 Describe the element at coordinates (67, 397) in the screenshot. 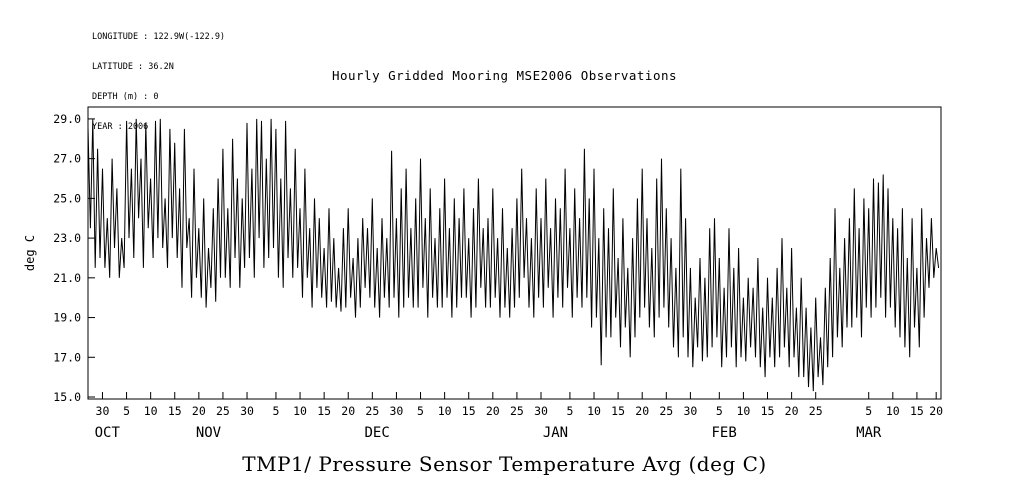

I see `y-tick-label: 15.0` at that location.